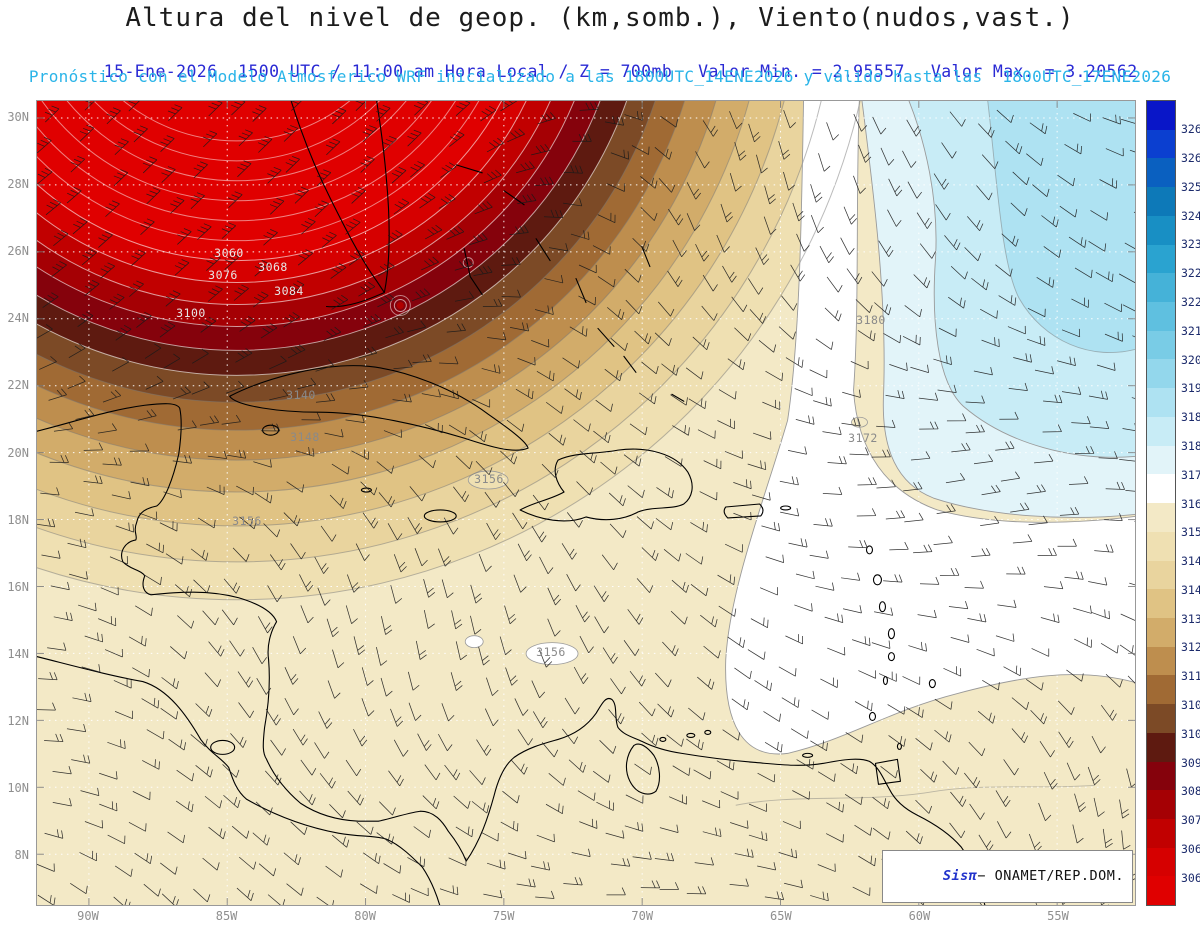 The image size is (1200, 927). What do you see at coordinates (18, 117) in the screenshot?
I see `lat-tick-label: 30N` at bounding box center [18, 117].